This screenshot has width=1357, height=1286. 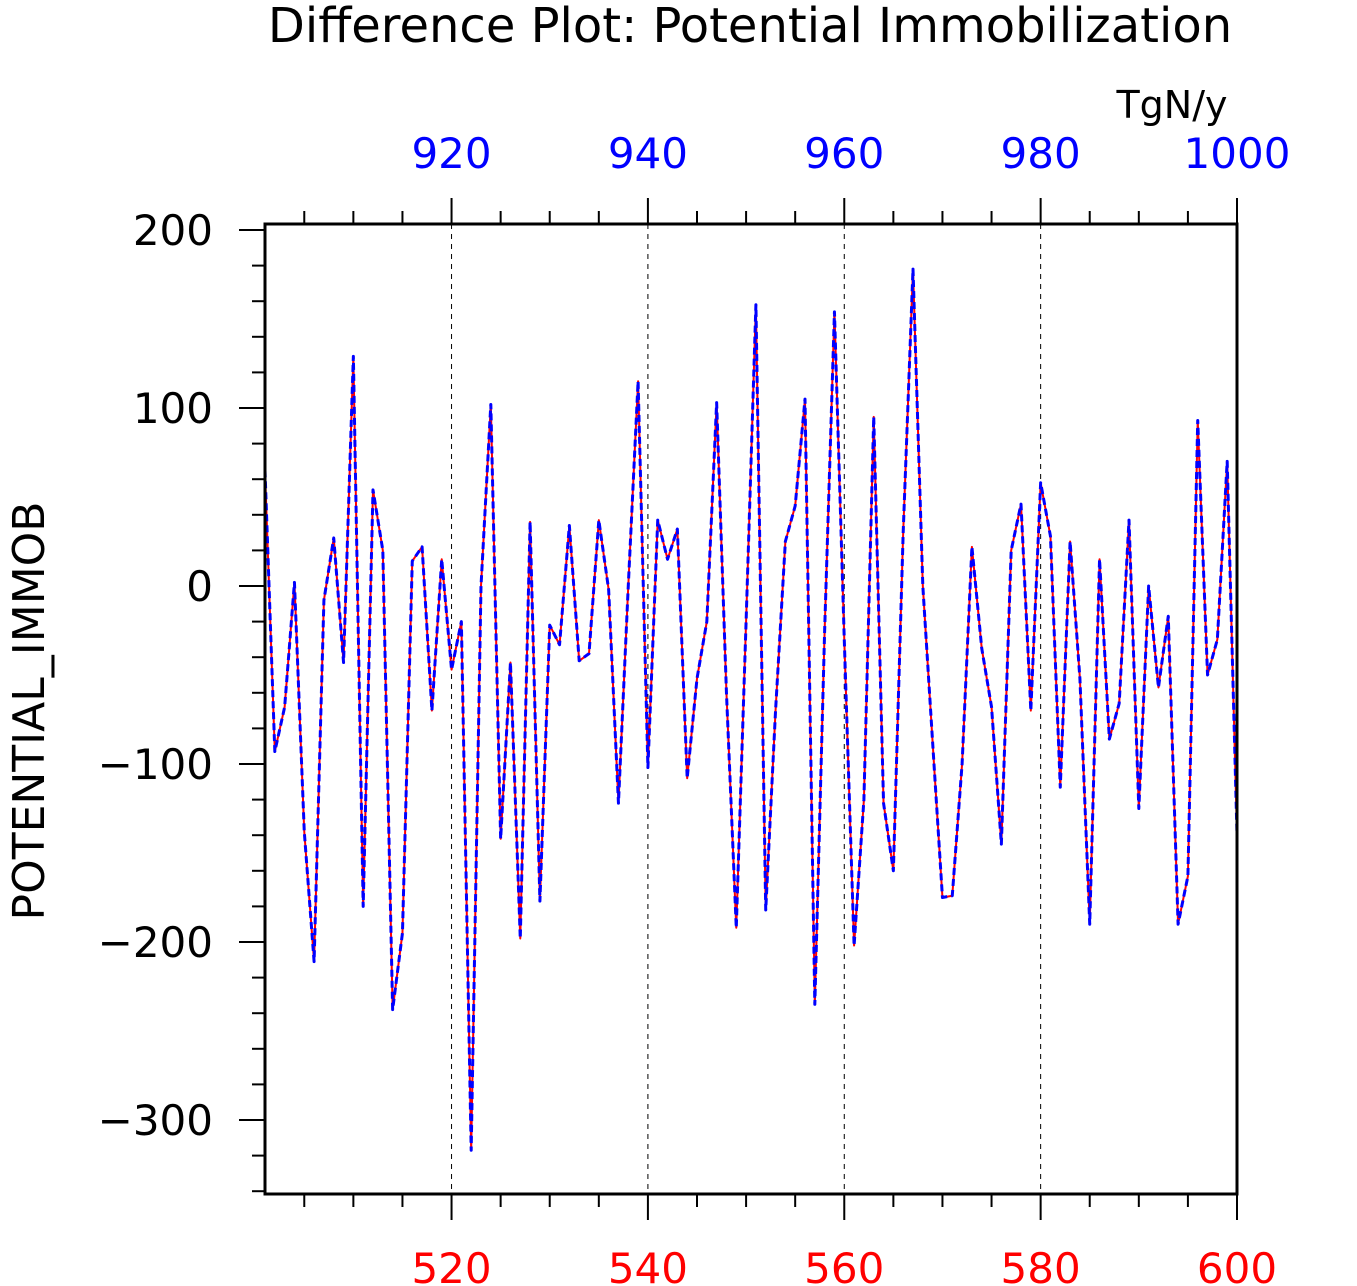 I want to click on y-tick-label: −100, so click(x=155, y=764).